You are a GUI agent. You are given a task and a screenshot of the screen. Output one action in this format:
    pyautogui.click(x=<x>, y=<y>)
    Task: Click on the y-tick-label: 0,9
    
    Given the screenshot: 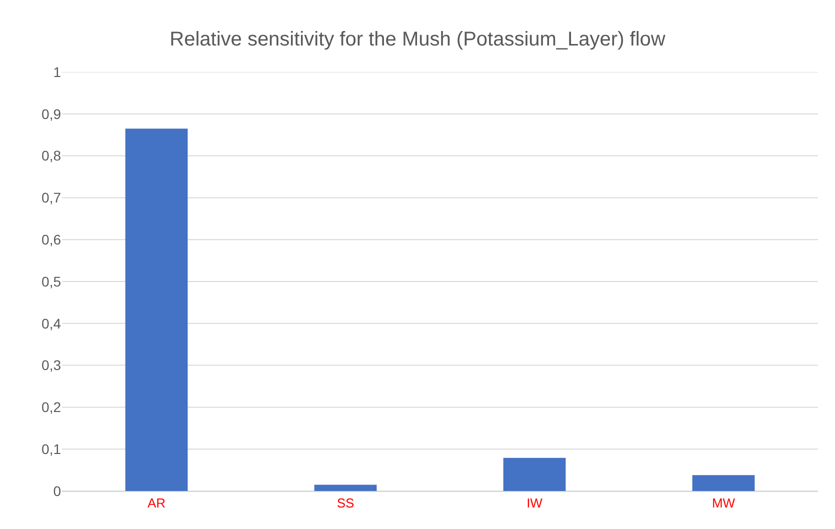 What is the action you would take?
    pyautogui.click(x=52, y=114)
    